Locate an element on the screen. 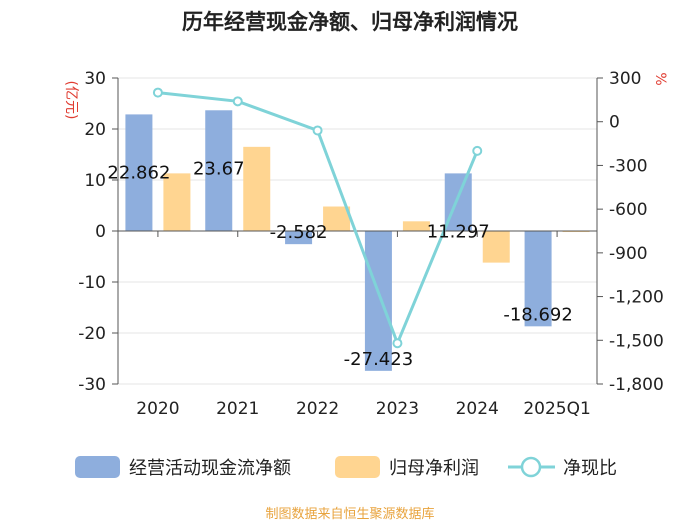 This screenshot has height=525, width=700. legend-marker-ratio is located at coordinates (531, 467).